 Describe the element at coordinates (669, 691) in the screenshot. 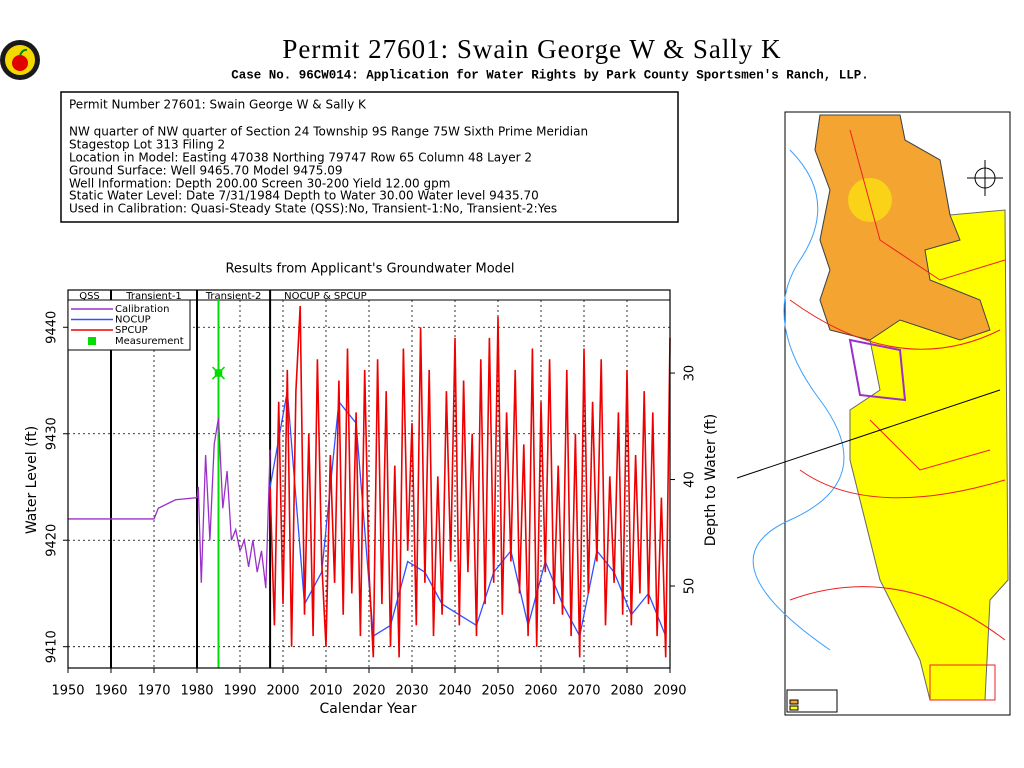

I see `x-tick-label: 2090` at that location.